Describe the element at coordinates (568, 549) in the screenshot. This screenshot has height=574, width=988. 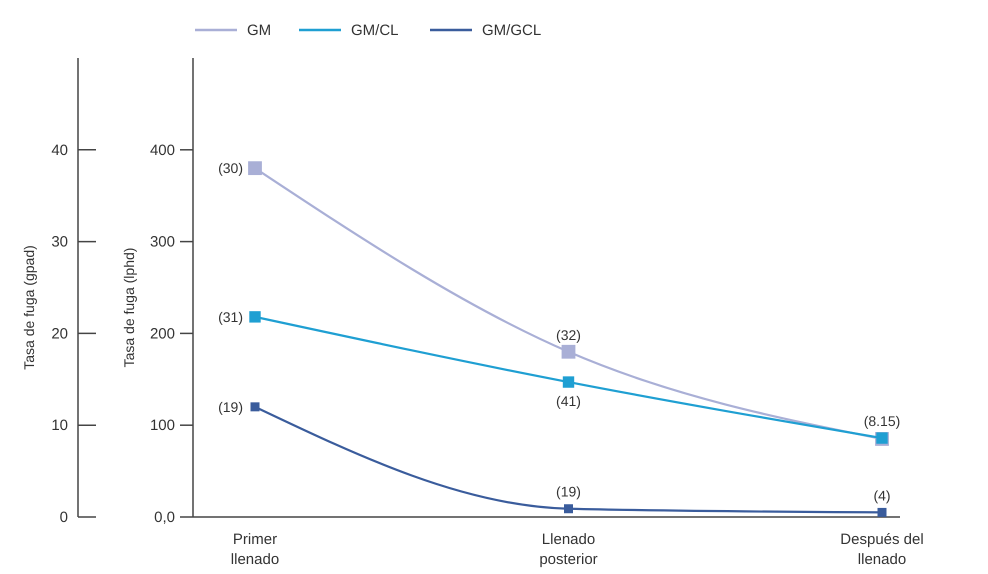
I see `x-tick-label: Llenado posterior` at that location.